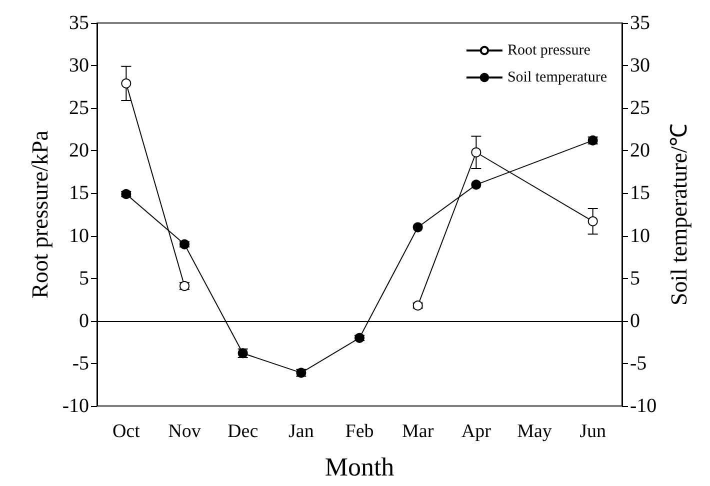 The image size is (710, 486). What do you see at coordinates (635, 321) in the screenshot?
I see `y2-tick-label: 0` at bounding box center [635, 321].